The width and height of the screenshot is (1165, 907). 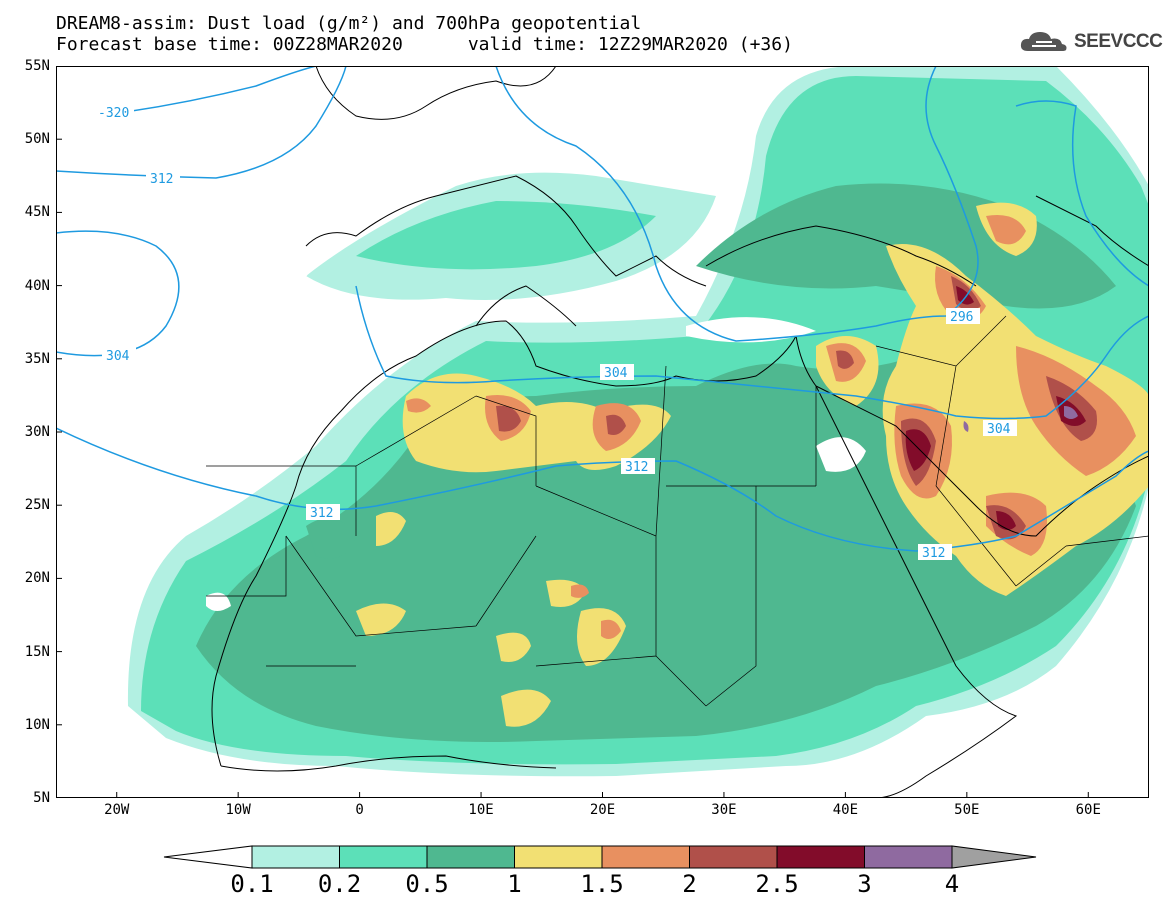 What do you see at coordinates (481, 810) in the screenshot?
I see `lon-label: 10E` at bounding box center [481, 810].